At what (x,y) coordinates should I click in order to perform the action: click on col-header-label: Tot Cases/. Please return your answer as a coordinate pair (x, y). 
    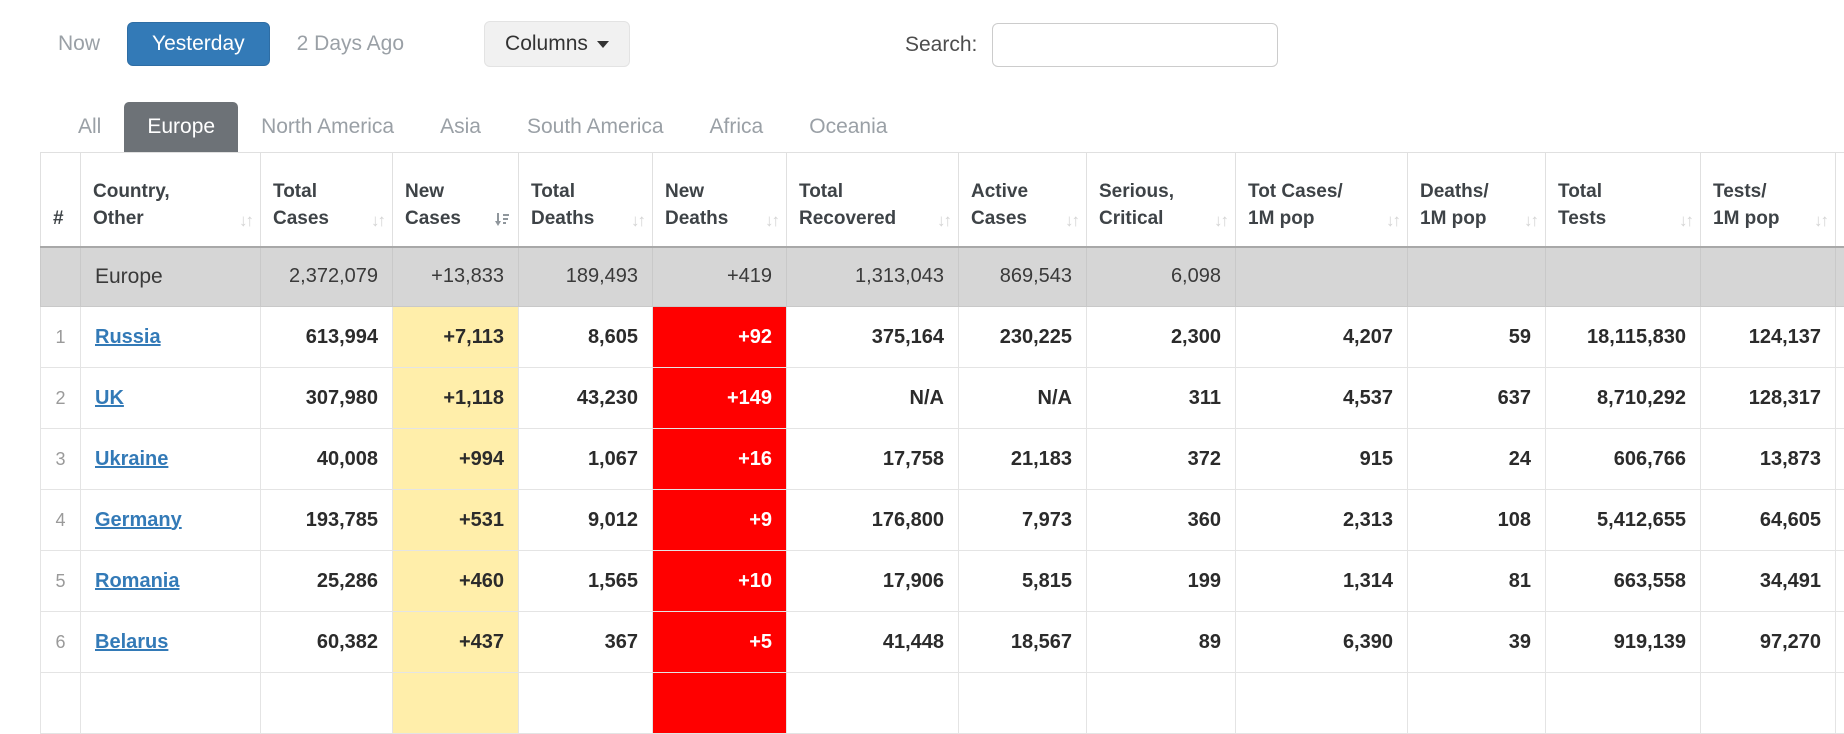
    Looking at the image, I should click on (1322, 192).